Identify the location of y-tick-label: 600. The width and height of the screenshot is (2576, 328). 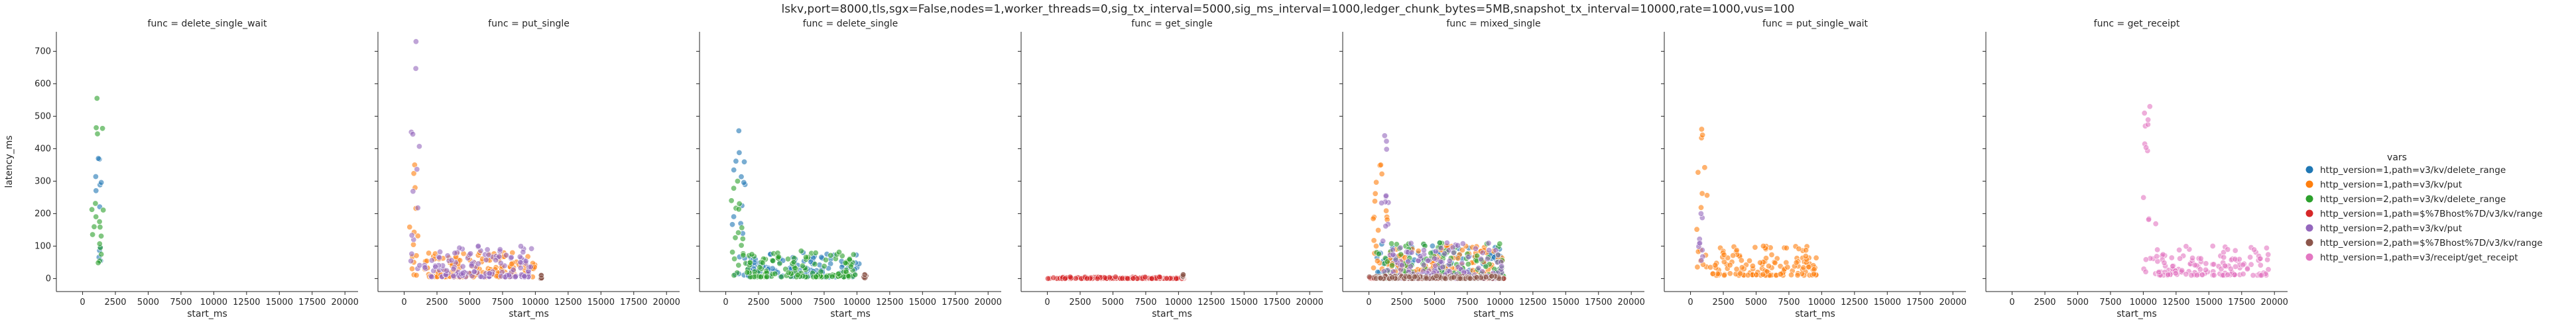
(42, 84).